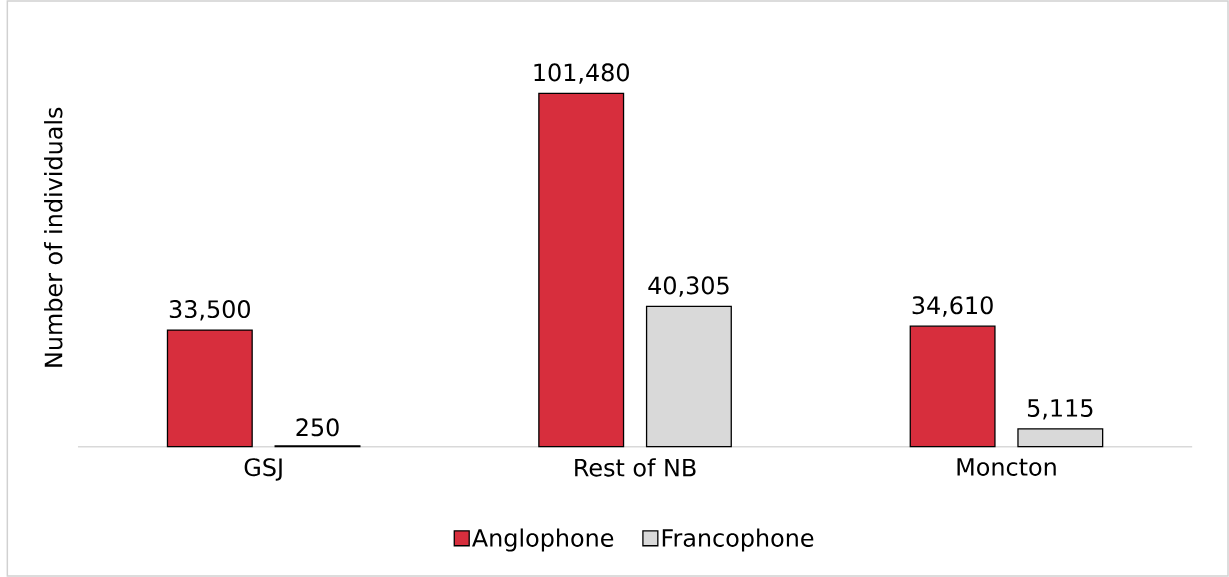 The height and width of the screenshot is (577, 1229). Describe the element at coordinates (209, 310) in the screenshot. I see `data-label: 33,500` at that location.